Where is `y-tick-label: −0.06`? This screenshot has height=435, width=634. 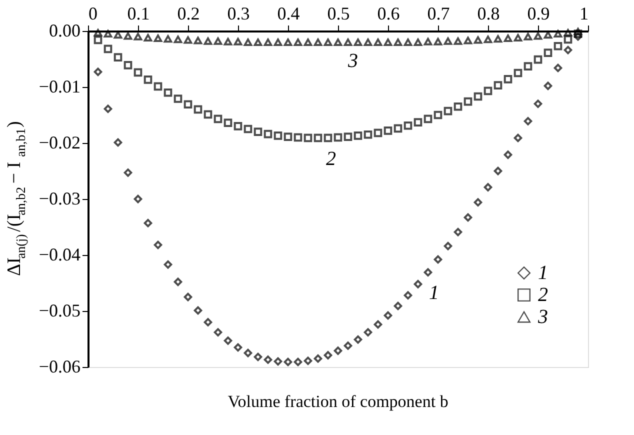 y-tick-label: −0.06 is located at coordinates (59, 366).